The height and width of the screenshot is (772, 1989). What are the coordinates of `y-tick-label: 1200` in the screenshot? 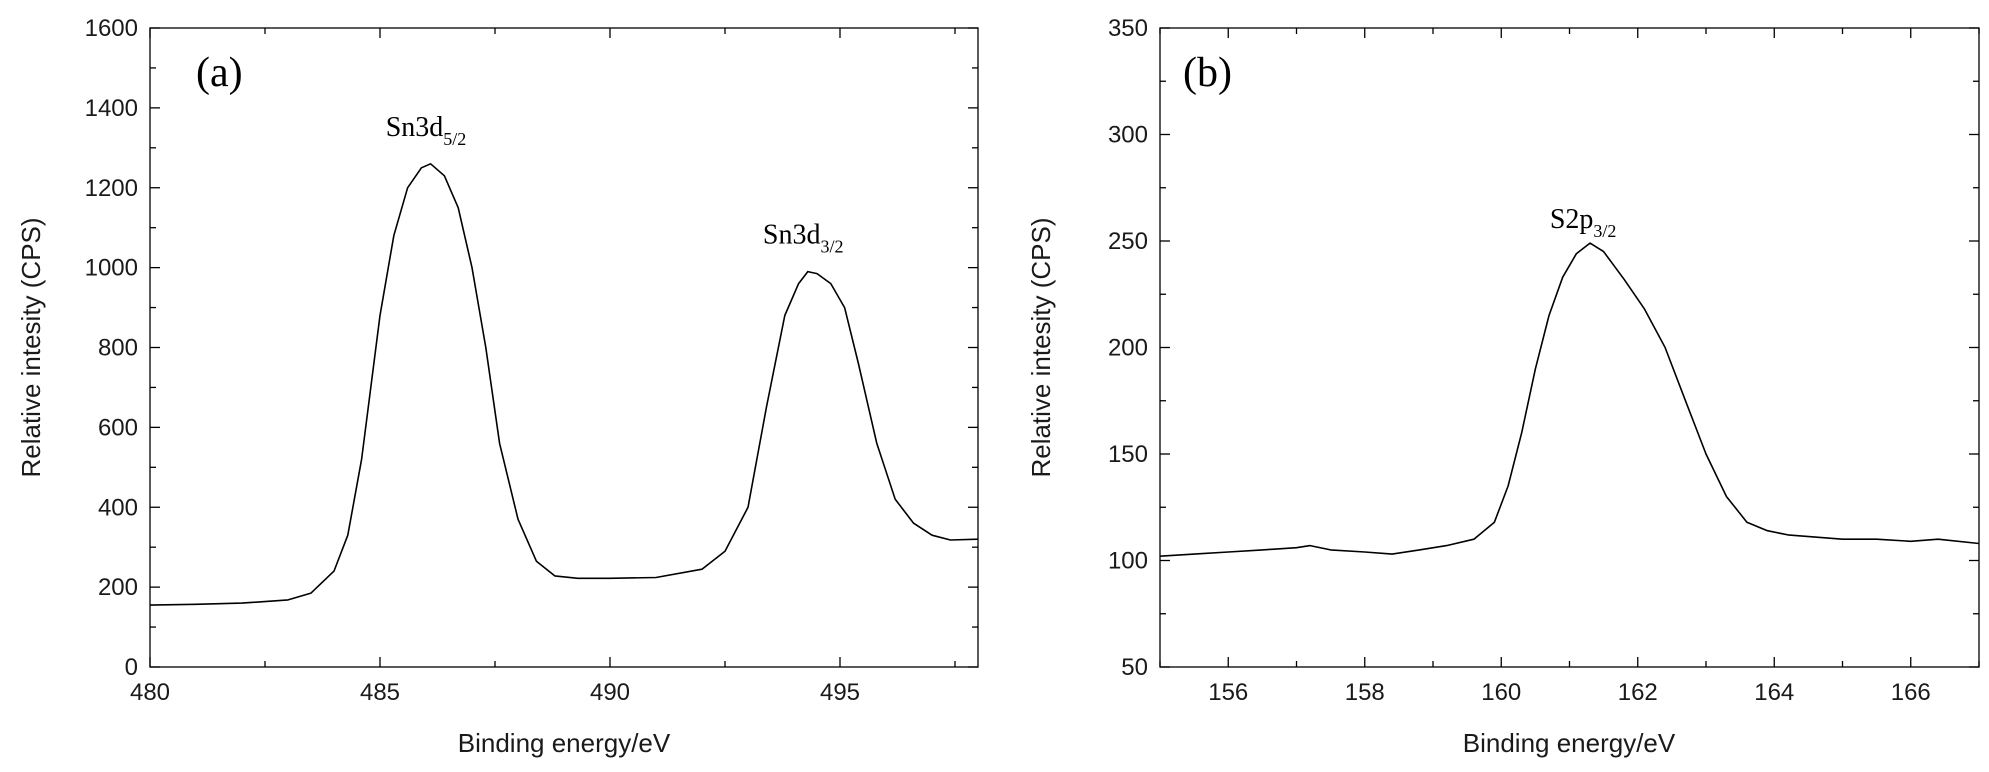 It's located at (111, 188).